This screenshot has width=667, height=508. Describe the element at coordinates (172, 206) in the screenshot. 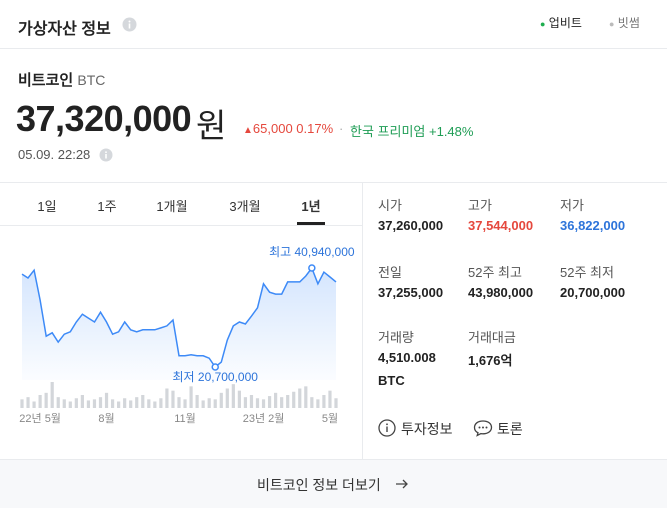

I see `period-tab: 1개월` at that location.